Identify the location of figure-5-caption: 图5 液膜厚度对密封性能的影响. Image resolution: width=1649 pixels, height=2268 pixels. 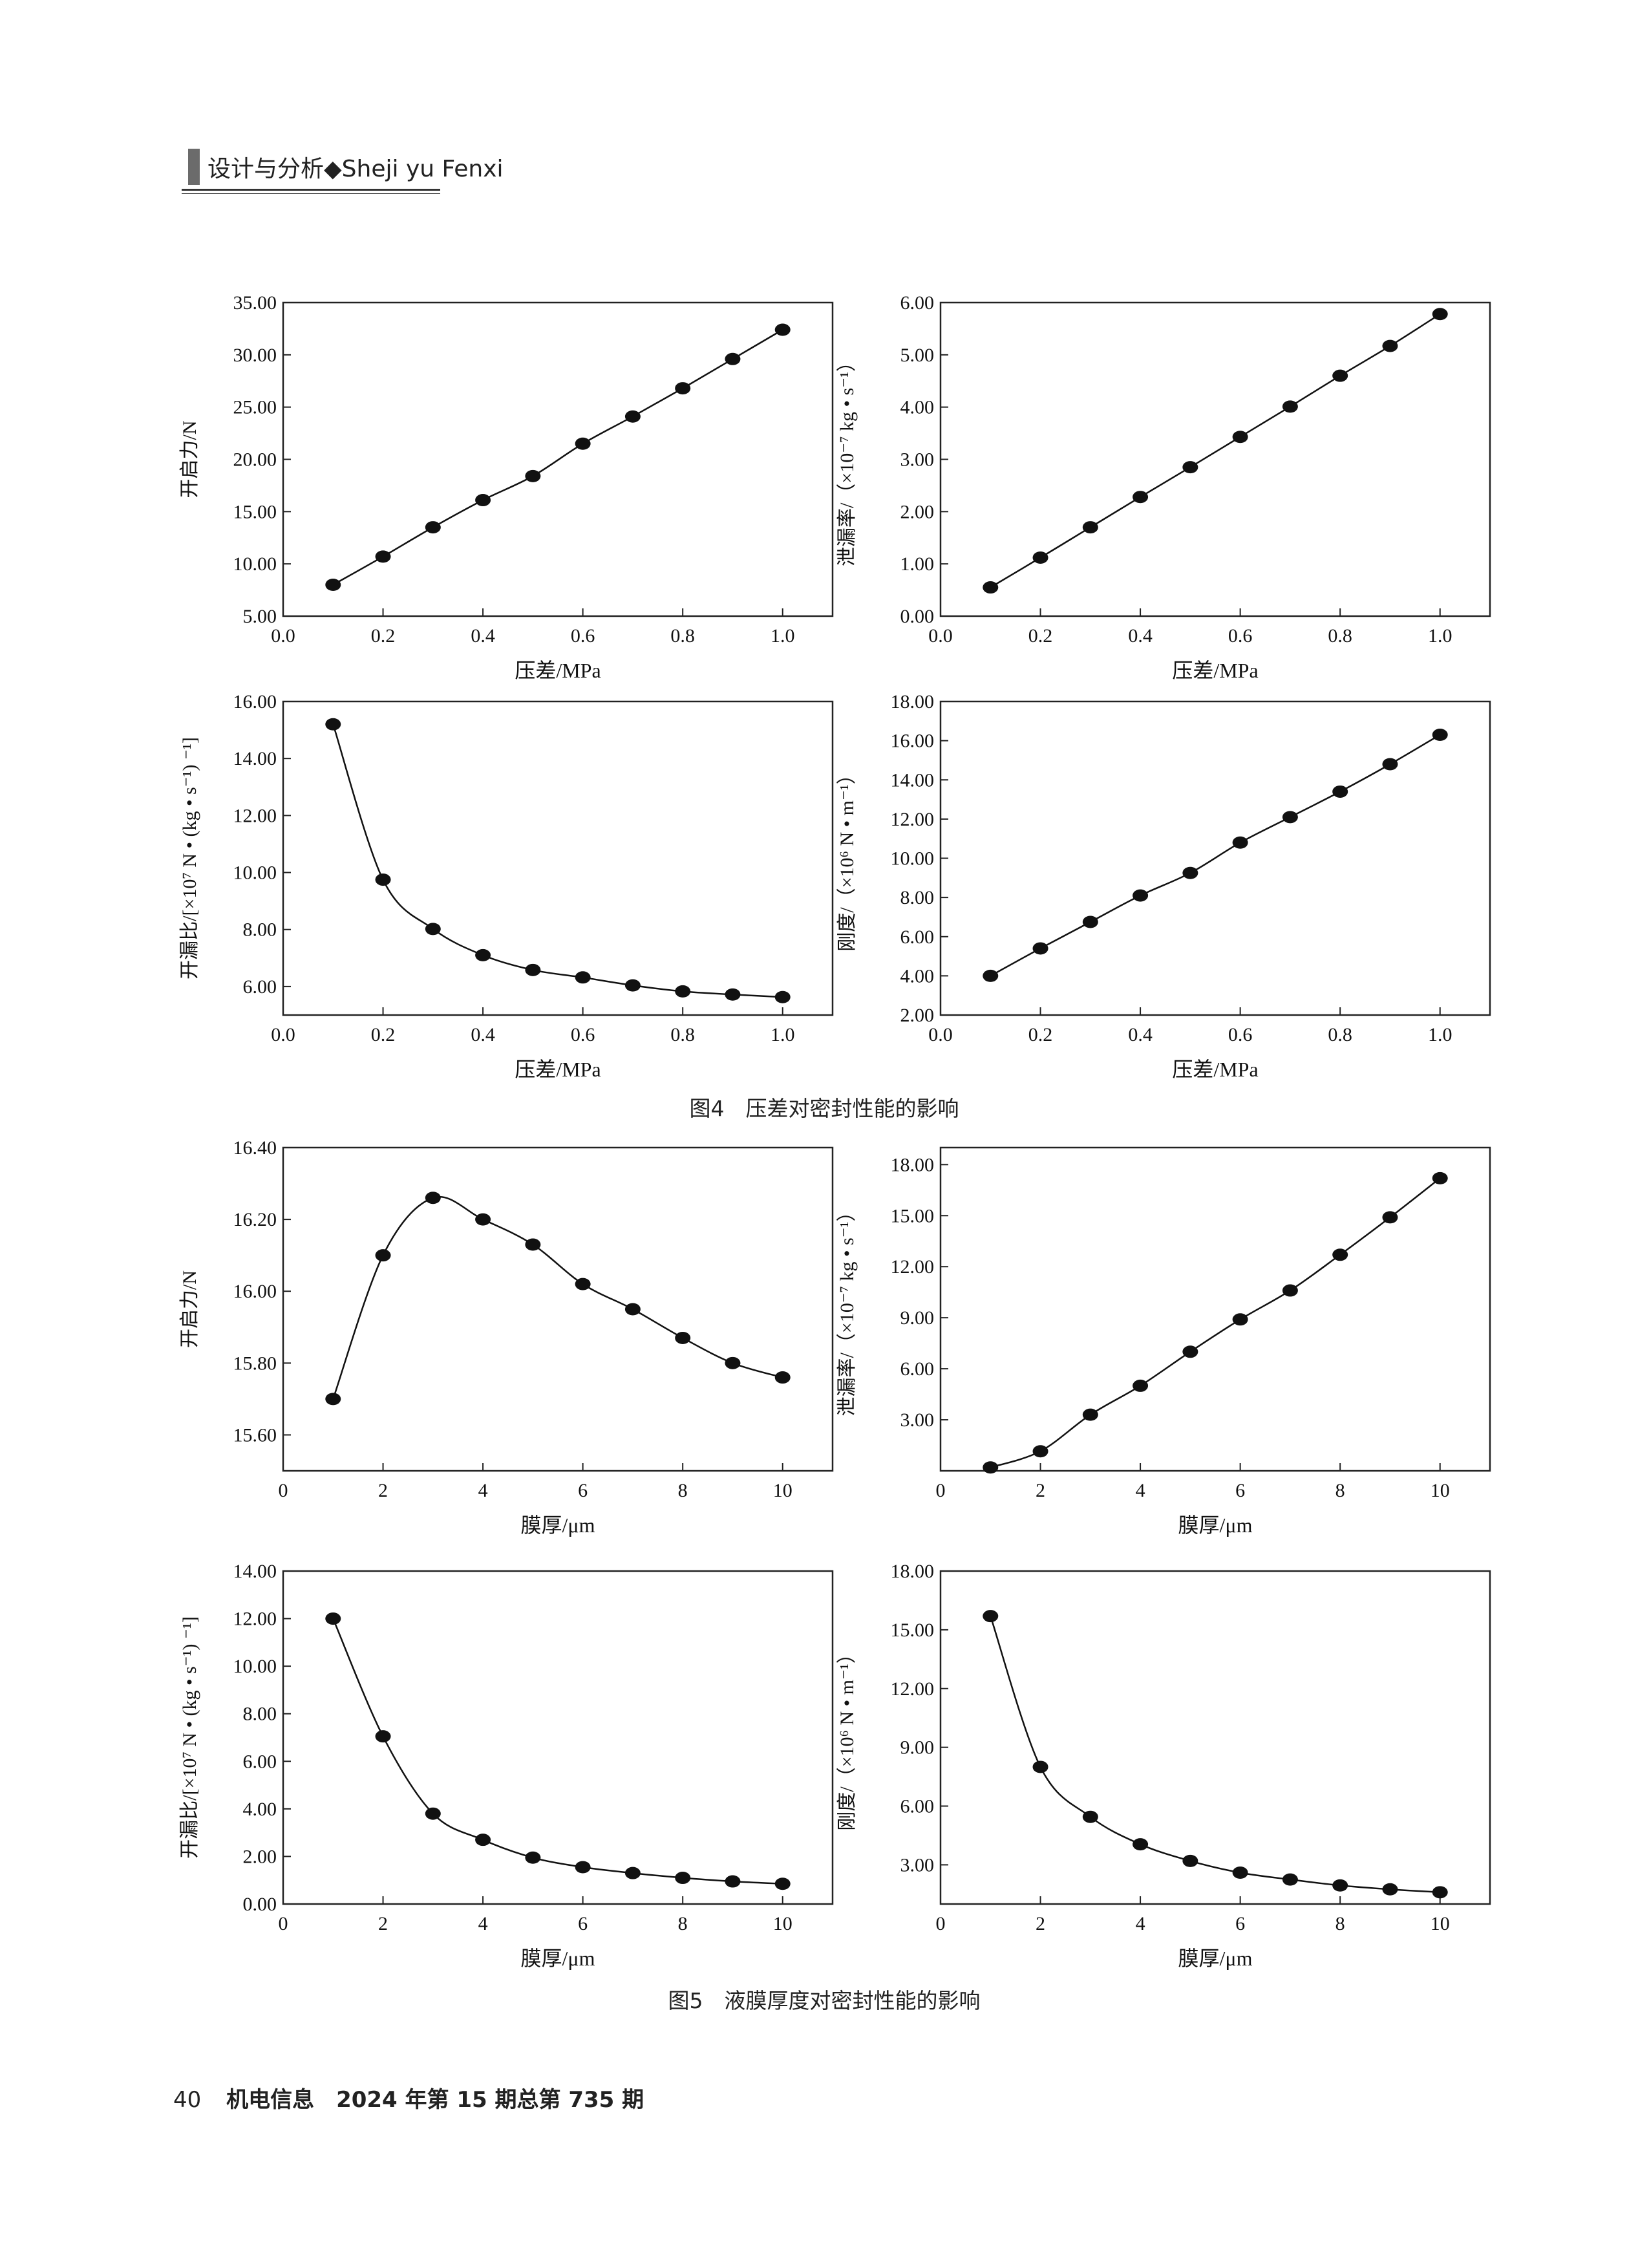
(824, 2001).